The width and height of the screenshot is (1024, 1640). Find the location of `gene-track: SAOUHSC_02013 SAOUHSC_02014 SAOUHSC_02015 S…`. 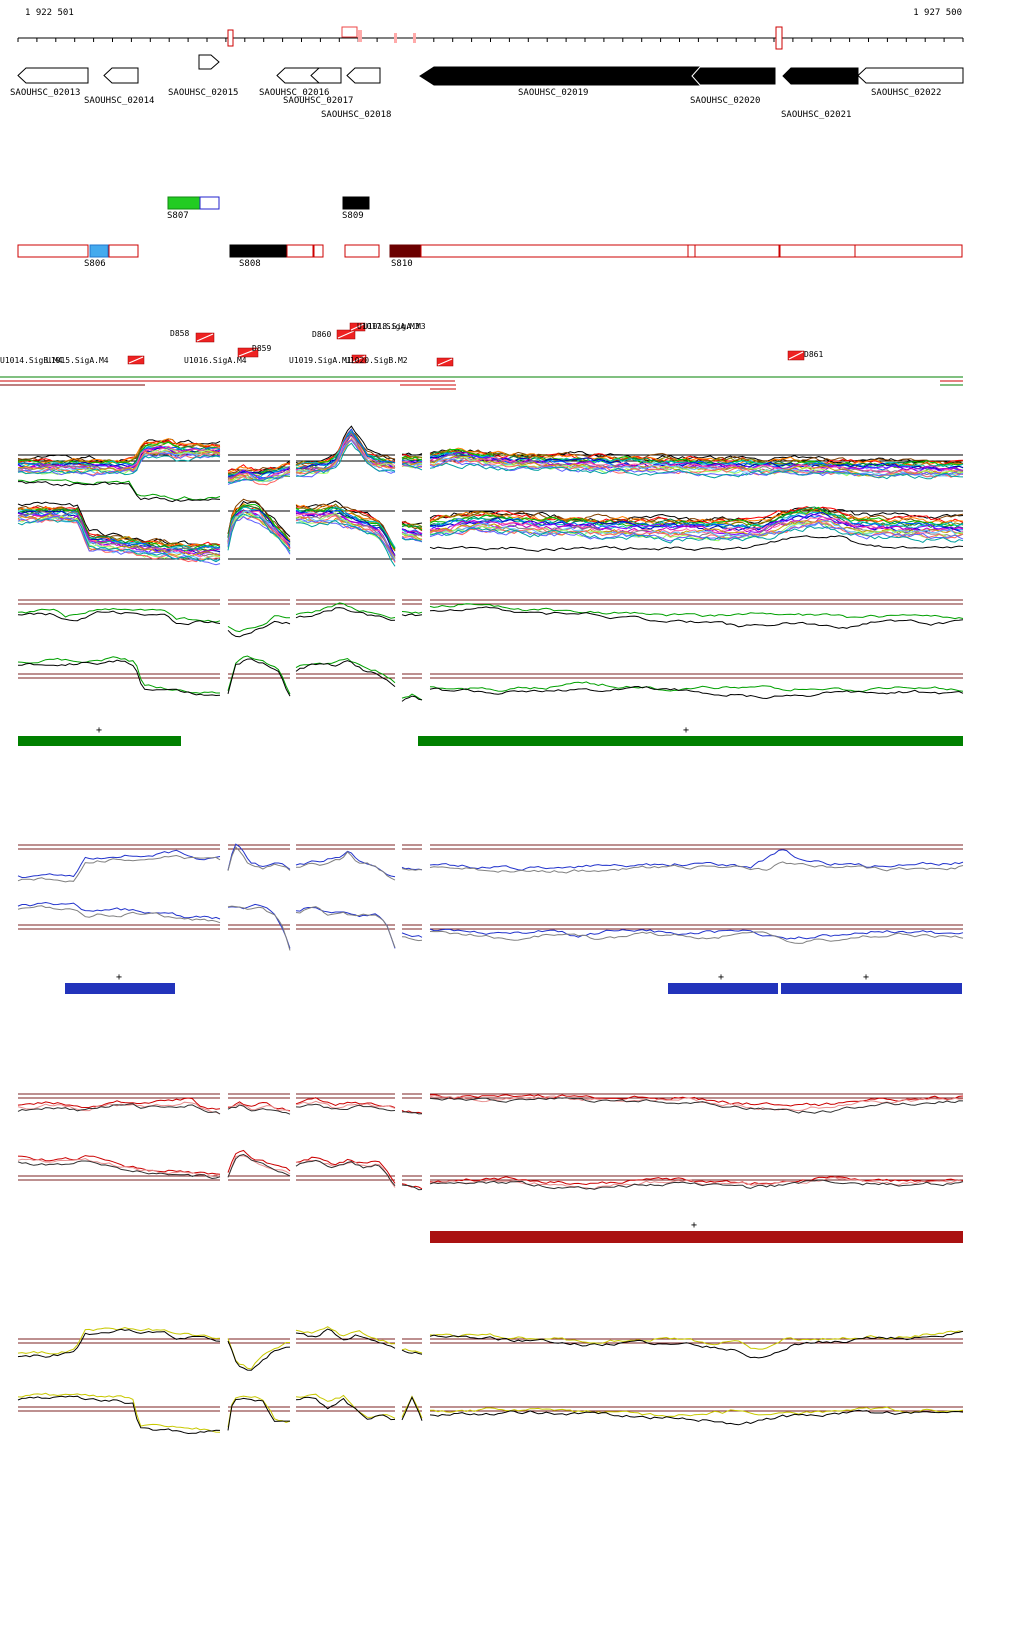

gene-track: SAOUHSC_02013 SAOUHSC_02014 SAOUHSC_02015 S… is located at coordinates (487, 87).